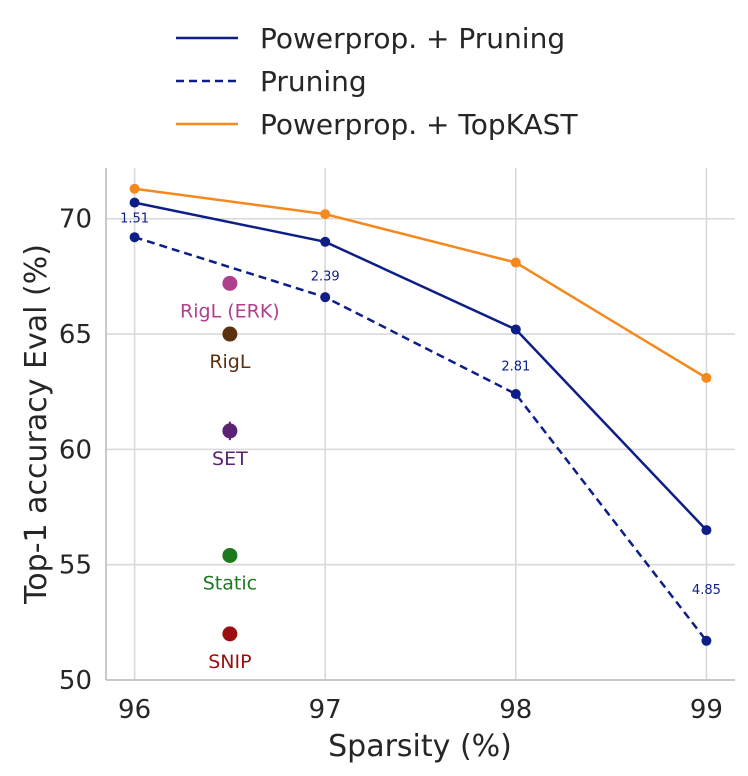 The height and width of the screenshot is (776, 748). Describe the element at coordinates (230, 311) in the screenshot. I see `baseline-label-rigl-erk: RigL (ERK)` at that location.